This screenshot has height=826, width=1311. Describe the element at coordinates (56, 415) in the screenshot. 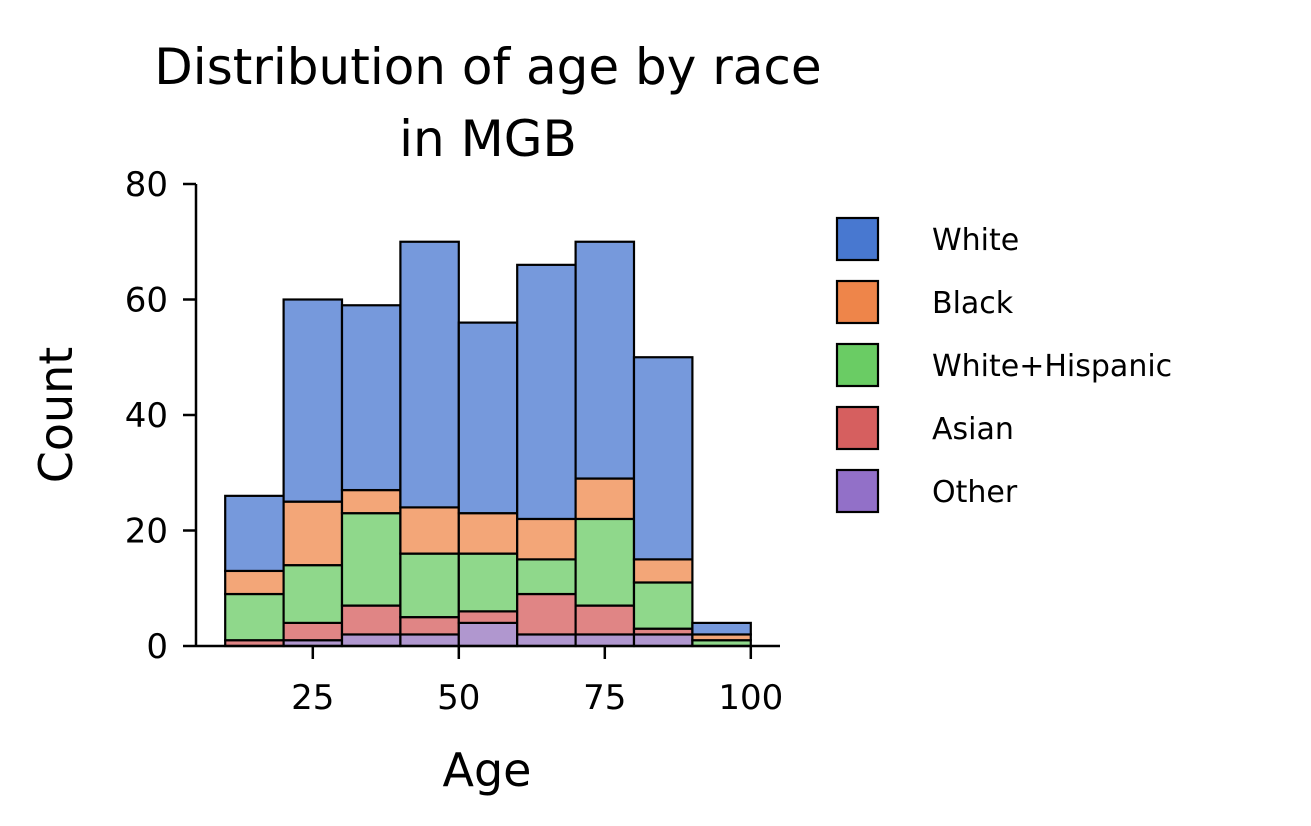

I see `y-axis-label: Count` at that location.